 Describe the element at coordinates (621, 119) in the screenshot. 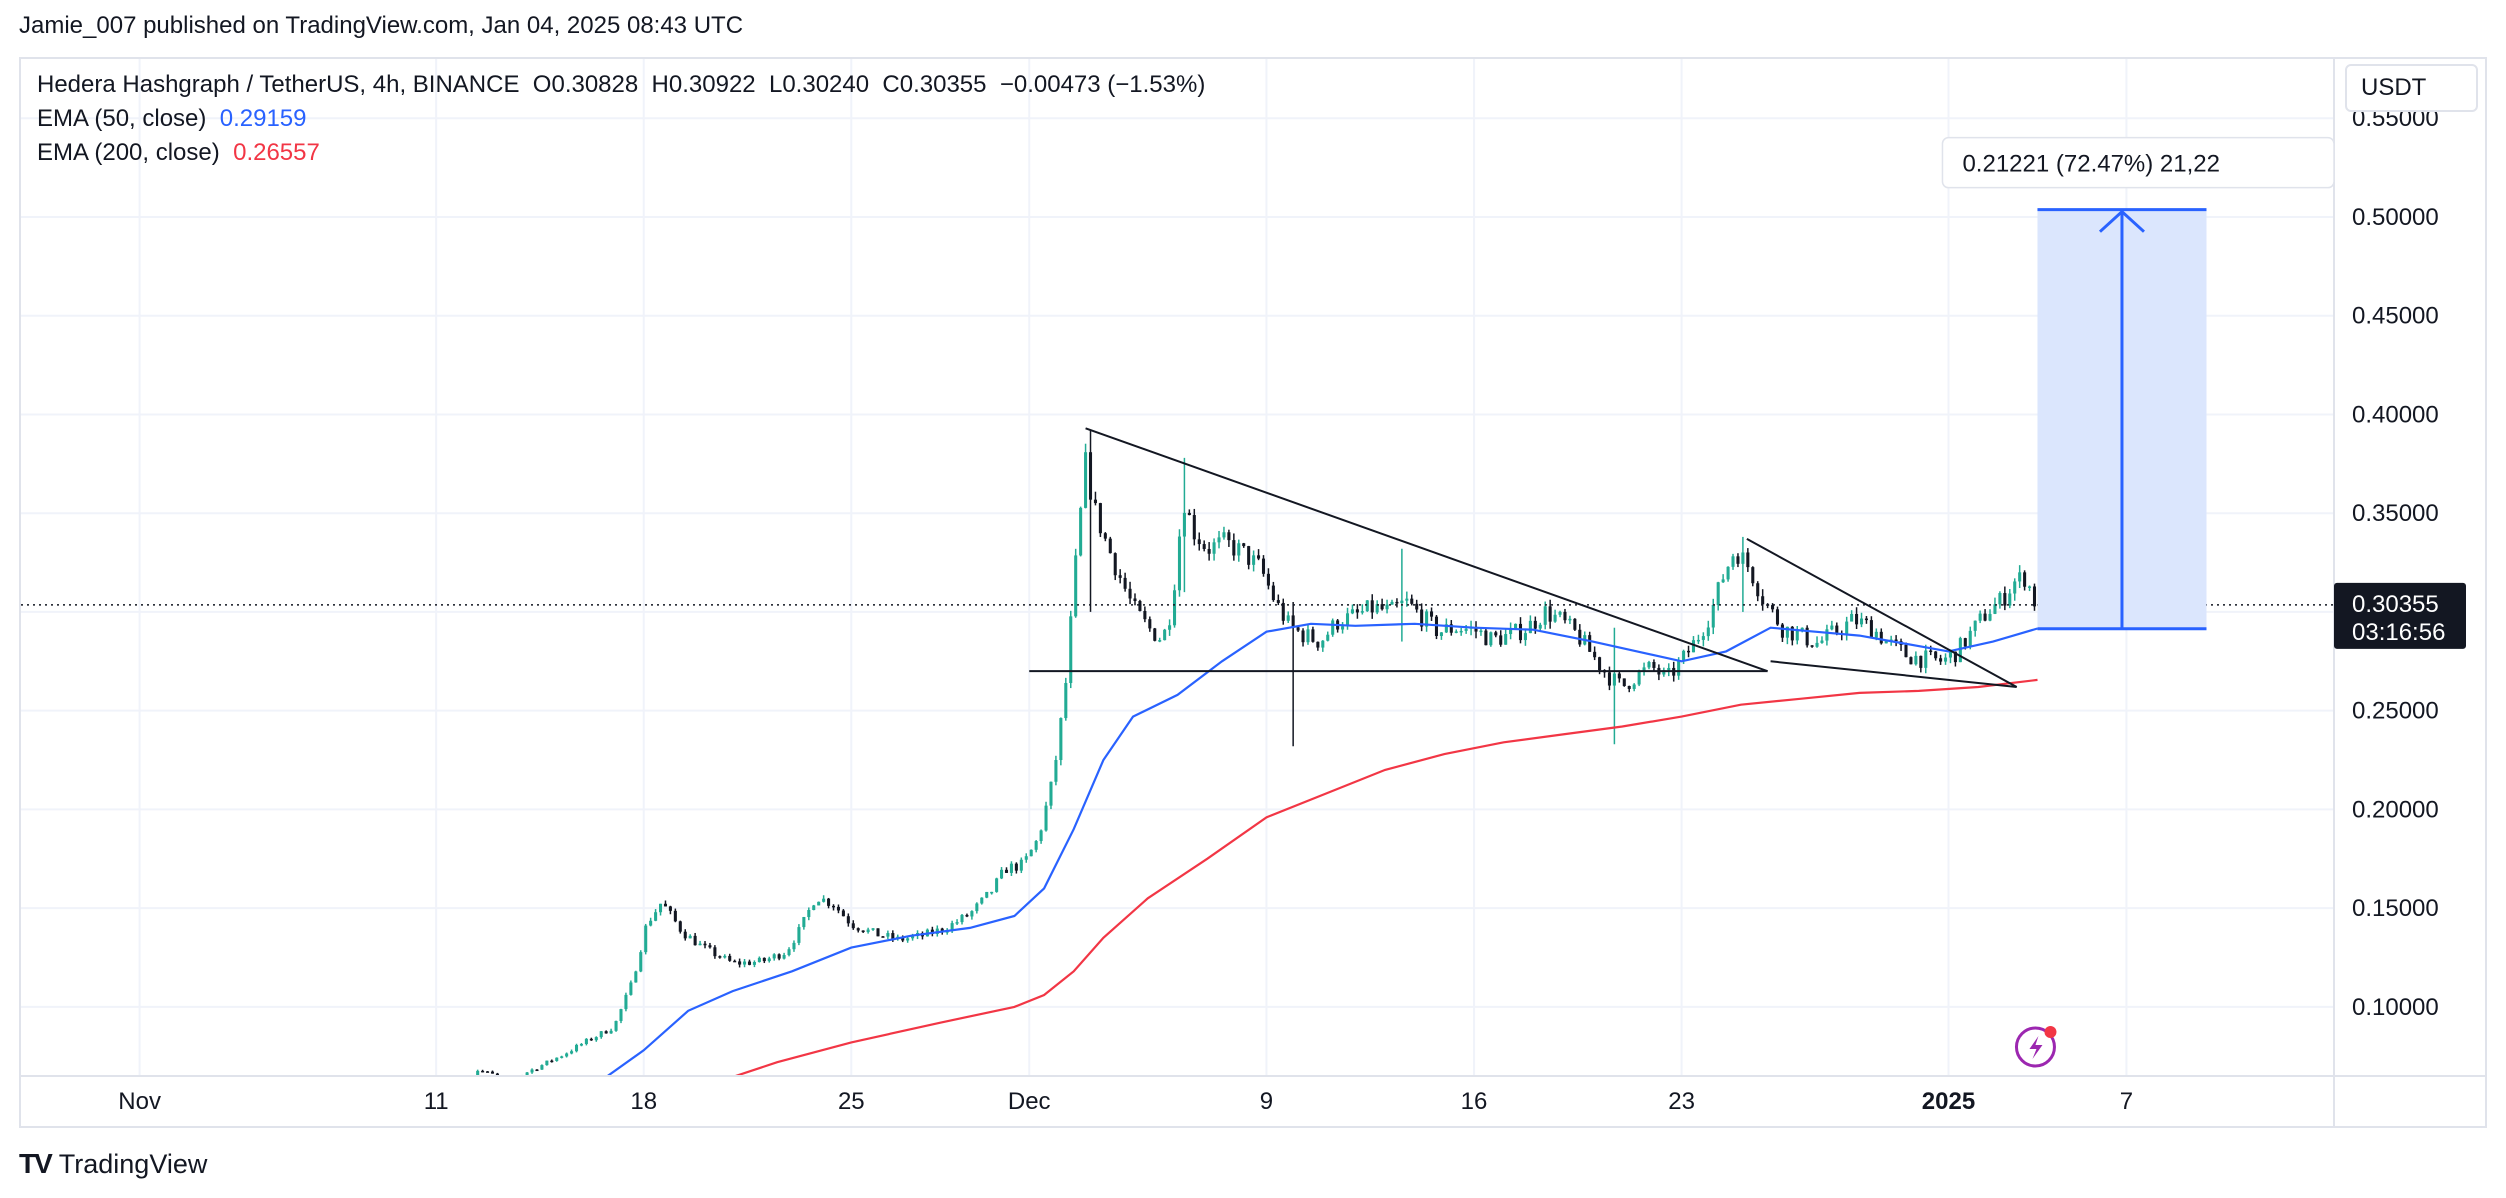

I see `ema50-legend: EMA (50, close) 0.29159` at that location.